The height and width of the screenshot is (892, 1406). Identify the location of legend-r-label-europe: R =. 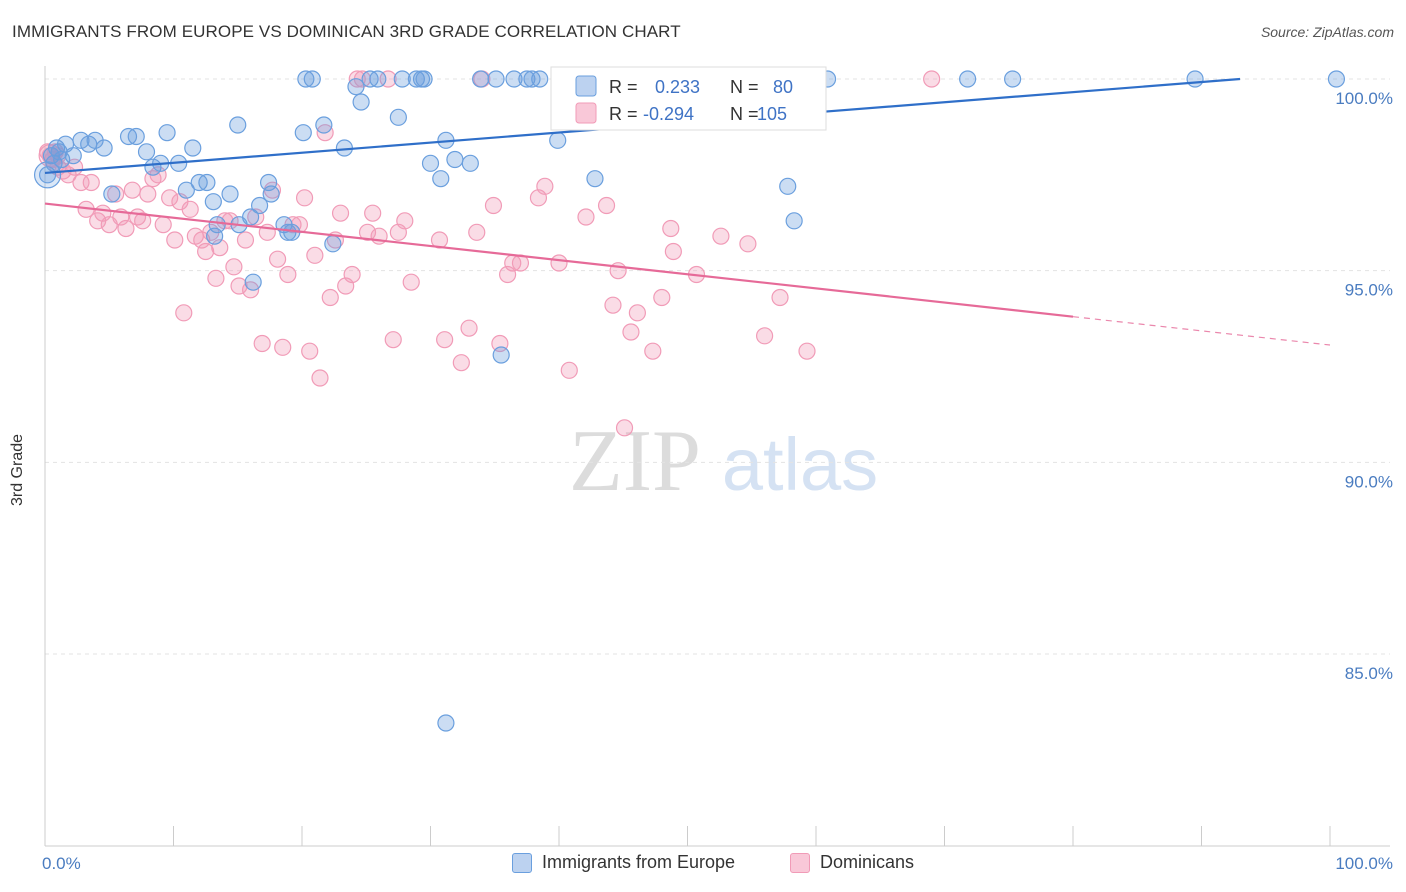
(623, 87).